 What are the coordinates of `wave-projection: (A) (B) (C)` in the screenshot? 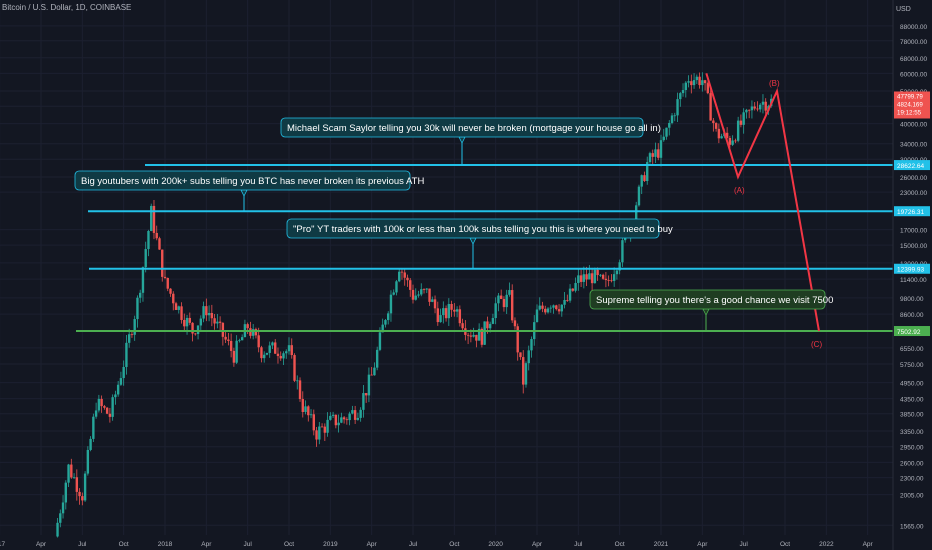 It's located at (763, 211).